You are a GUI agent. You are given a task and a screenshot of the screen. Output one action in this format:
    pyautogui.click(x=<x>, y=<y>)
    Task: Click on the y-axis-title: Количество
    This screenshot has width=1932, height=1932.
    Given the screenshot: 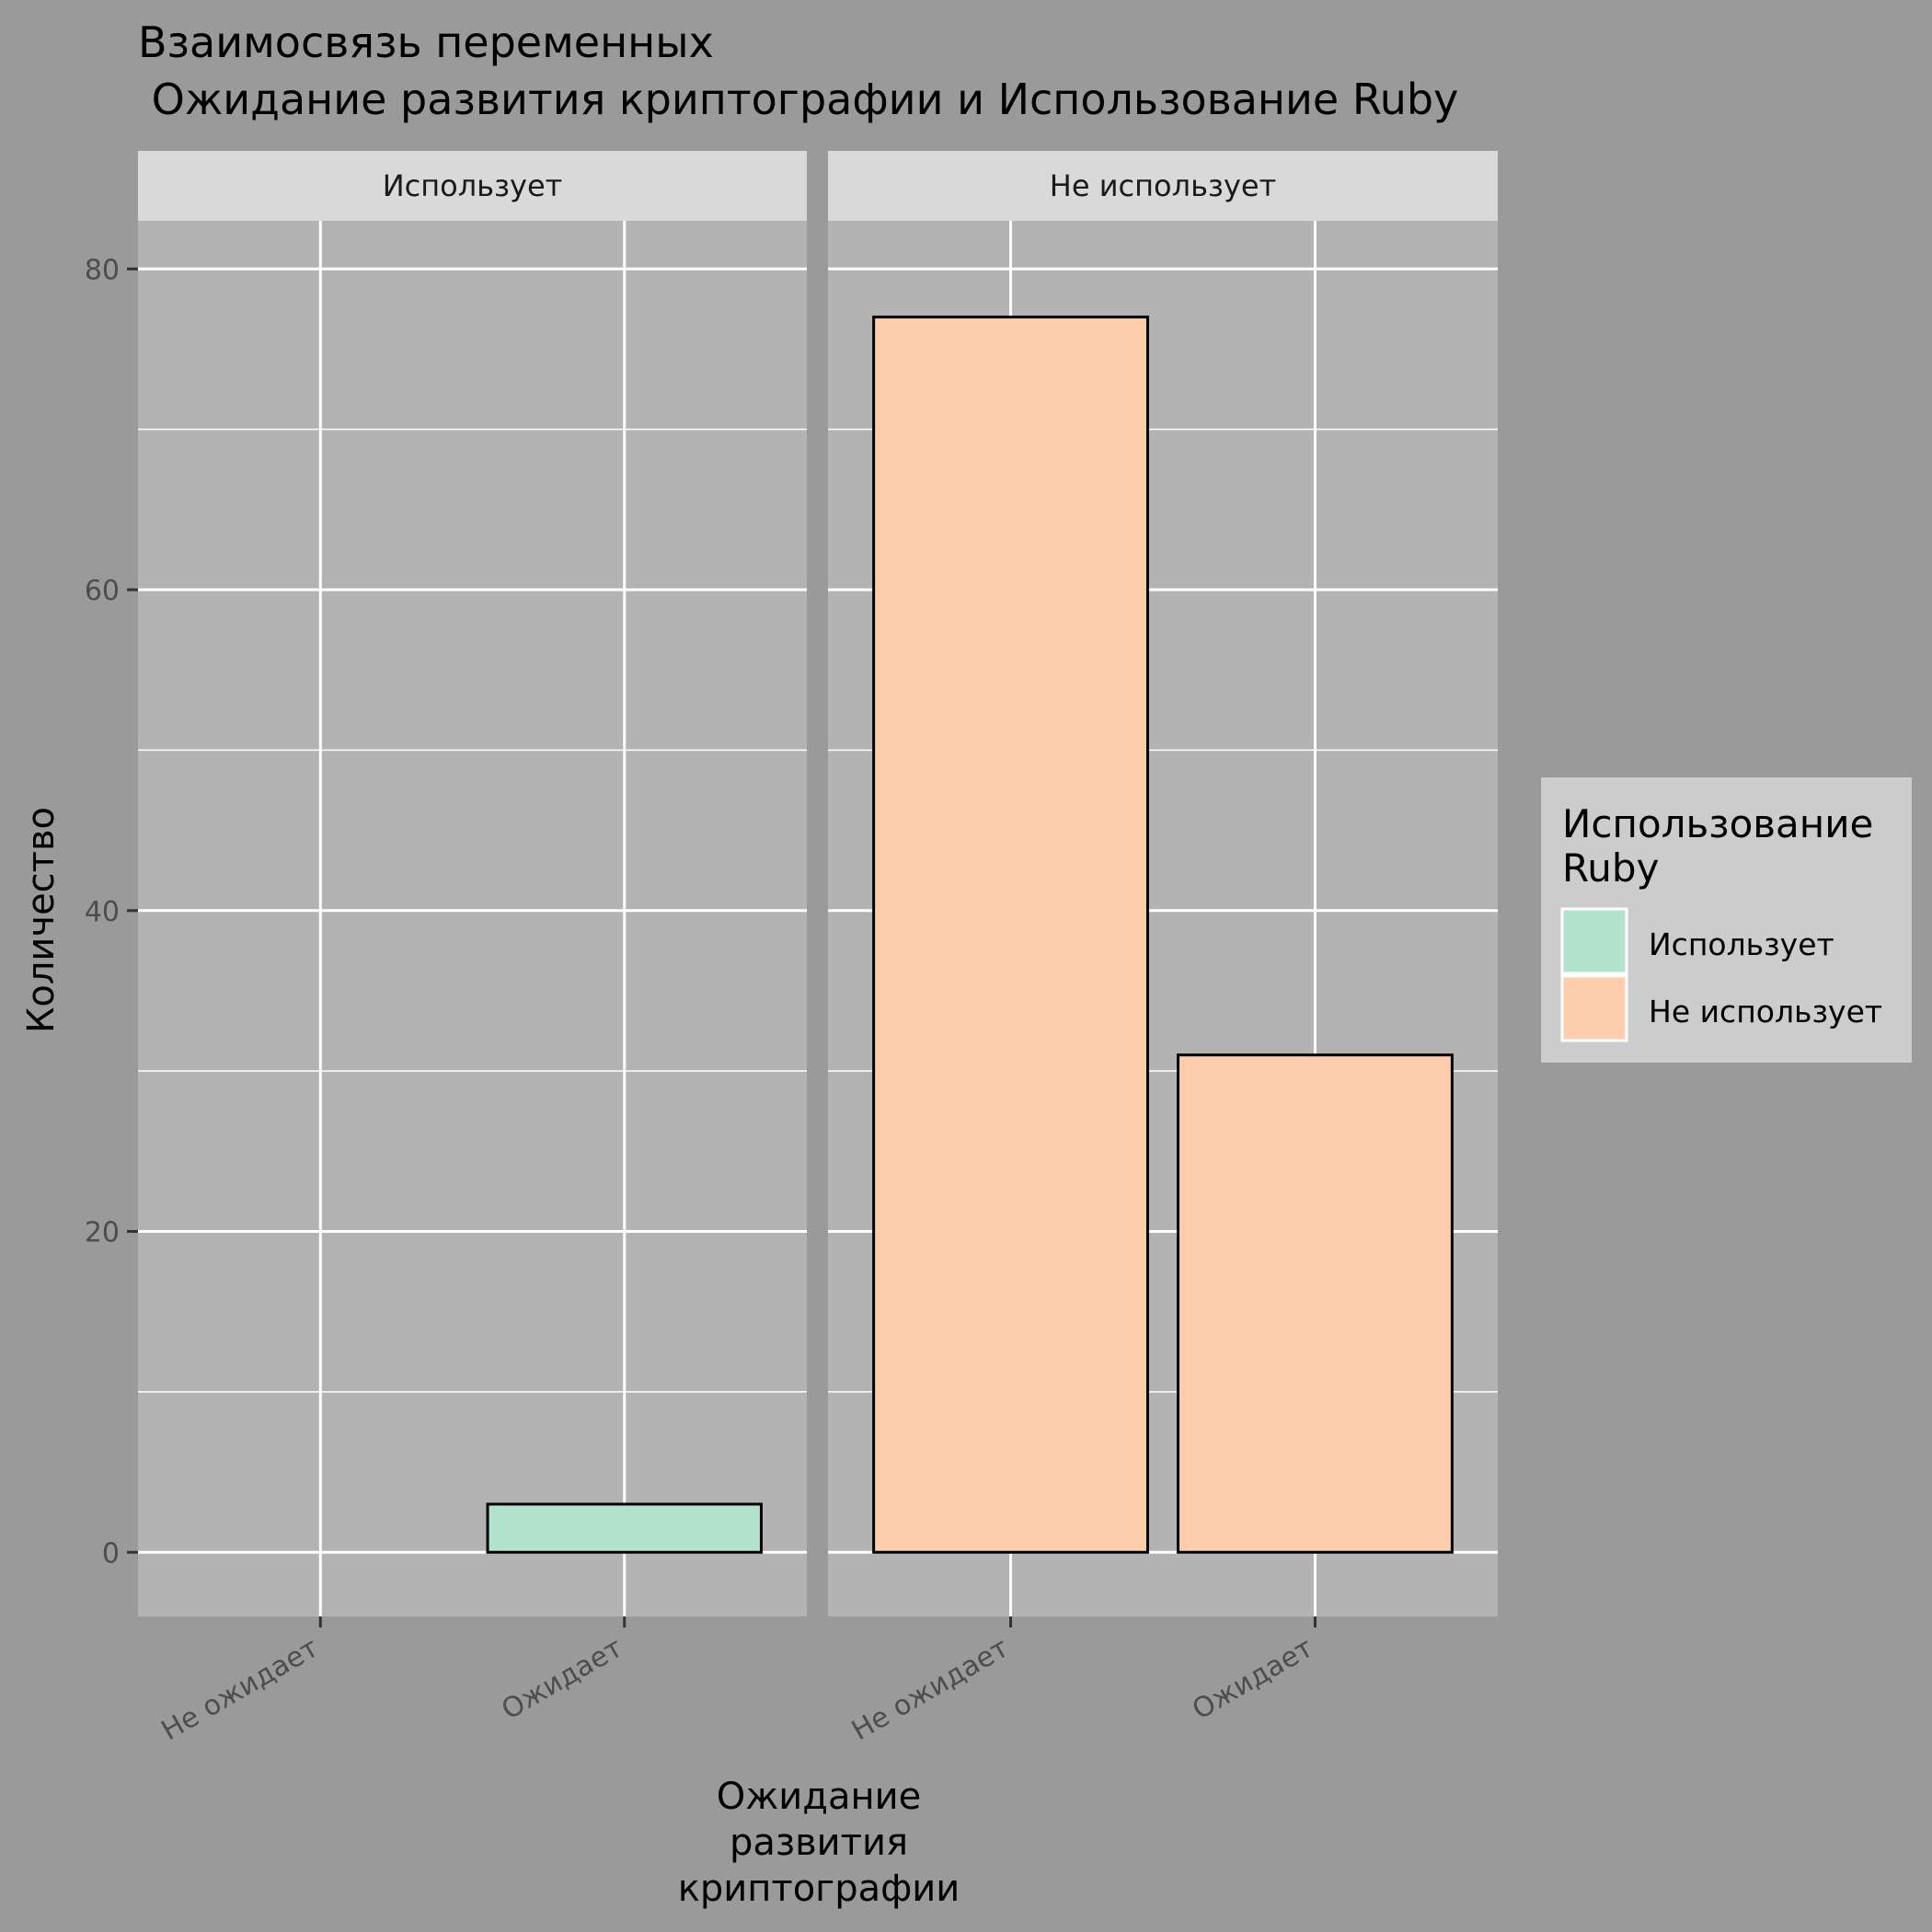 What is the action you would take?
    pyautogui.click(x=41, y=920)
    